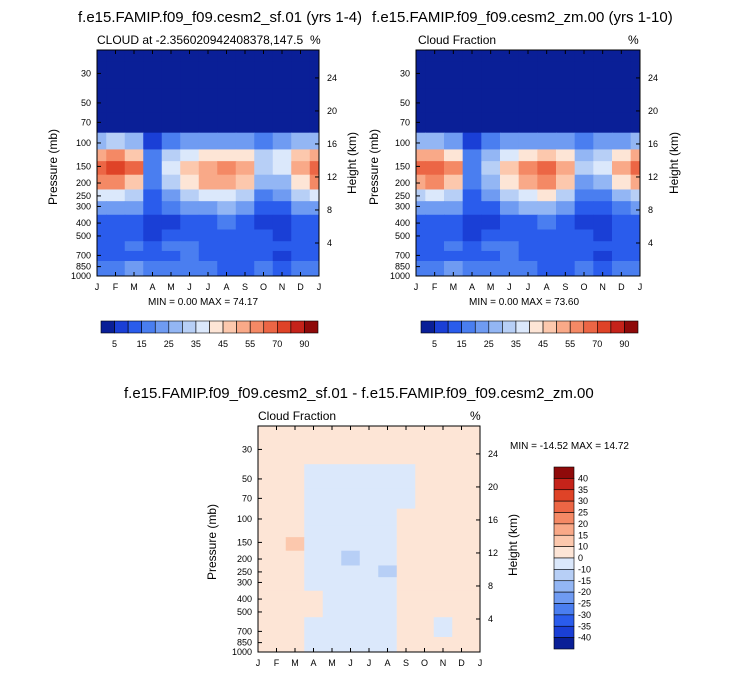  I want to click on chart-2-y-tick-label: 200, so click(402, 183).